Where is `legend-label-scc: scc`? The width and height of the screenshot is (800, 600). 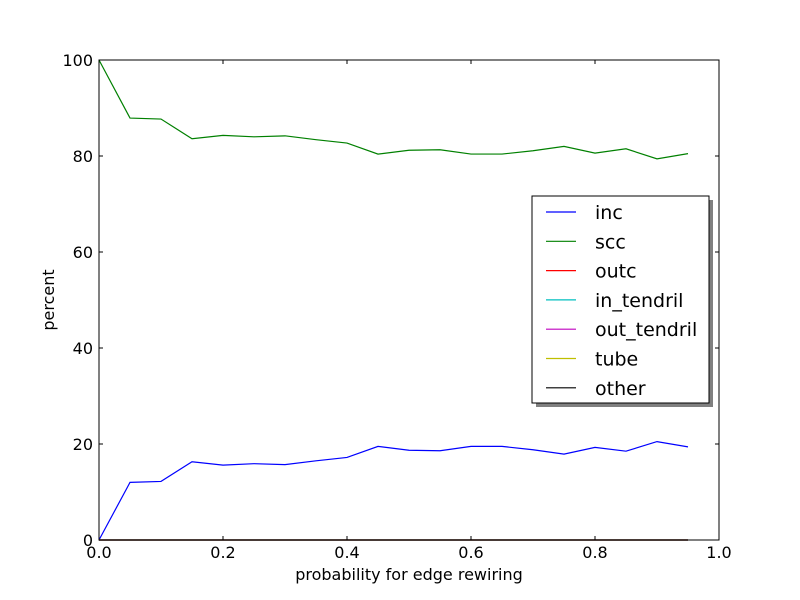 legend-label-scc: scc is located at coordinates (610, 242).